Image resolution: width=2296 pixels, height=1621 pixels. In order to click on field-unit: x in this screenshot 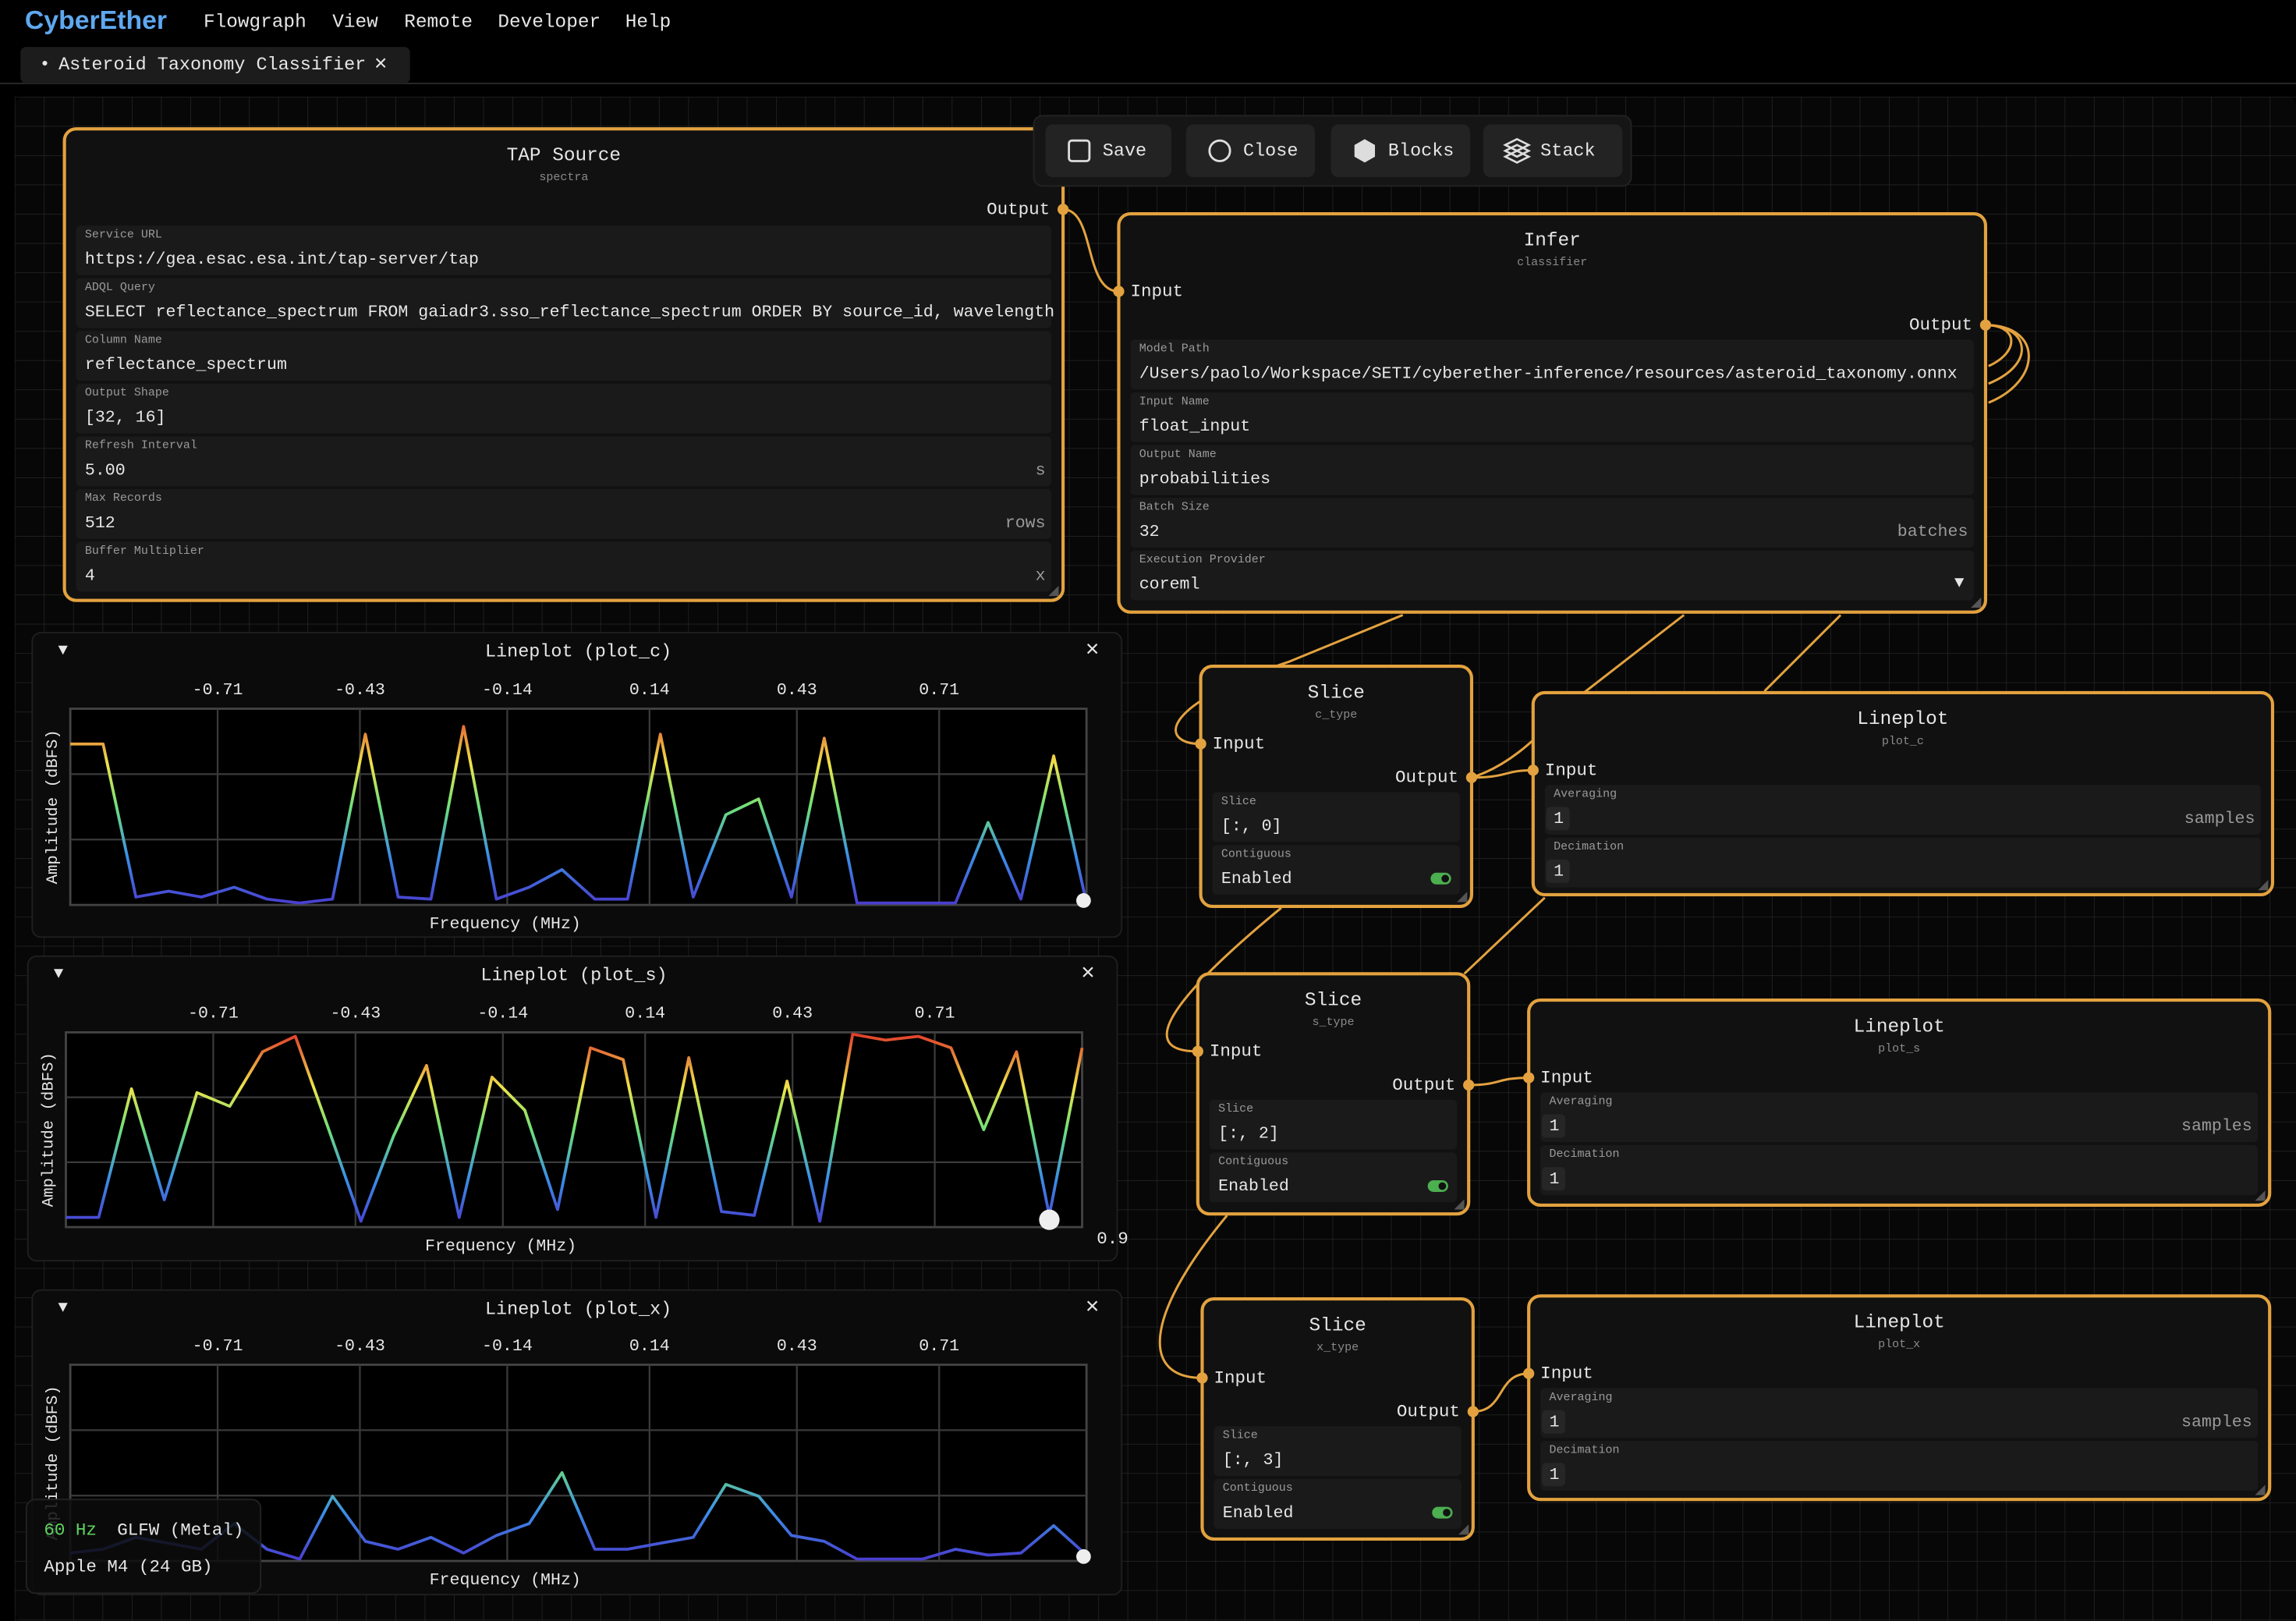, I will do `click(1041, 575)`.